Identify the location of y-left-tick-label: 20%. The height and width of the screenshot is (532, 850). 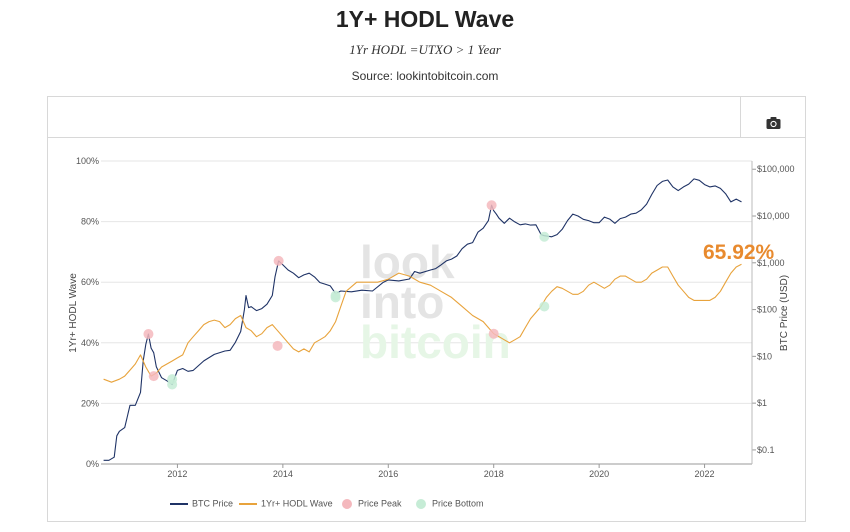
(90, 403).